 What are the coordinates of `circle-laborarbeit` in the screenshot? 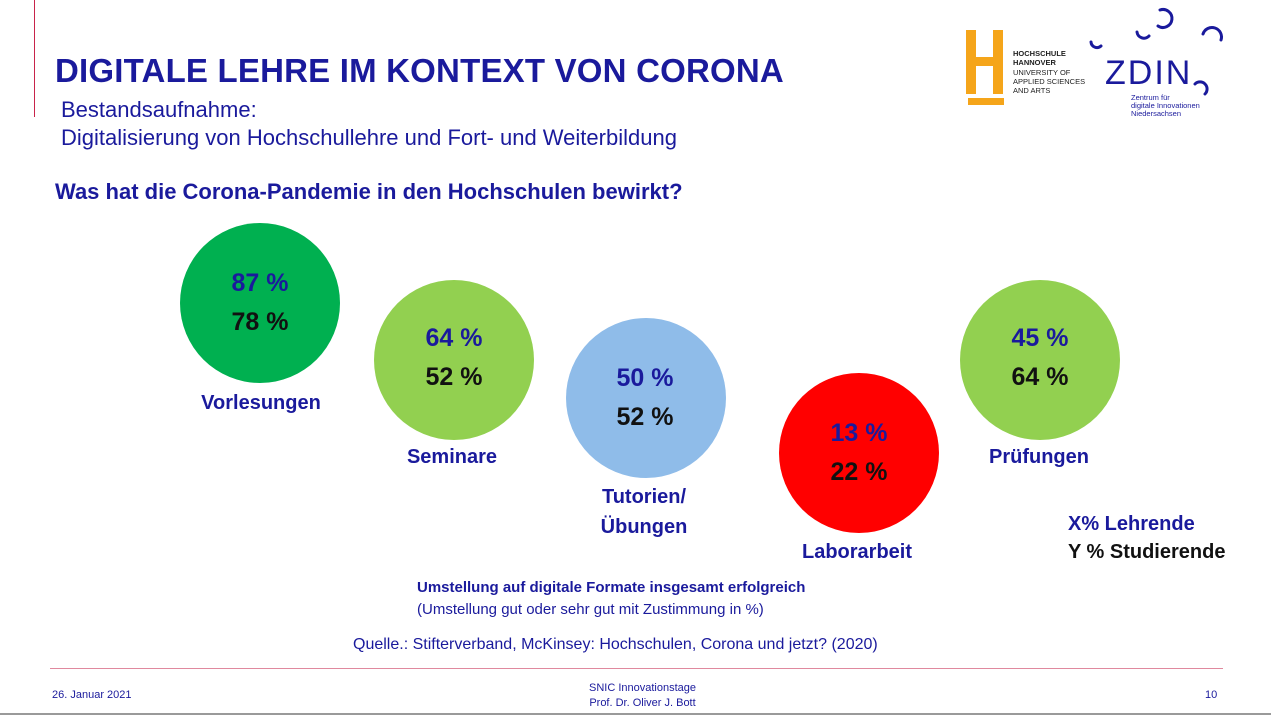 It's located at (859, 453).